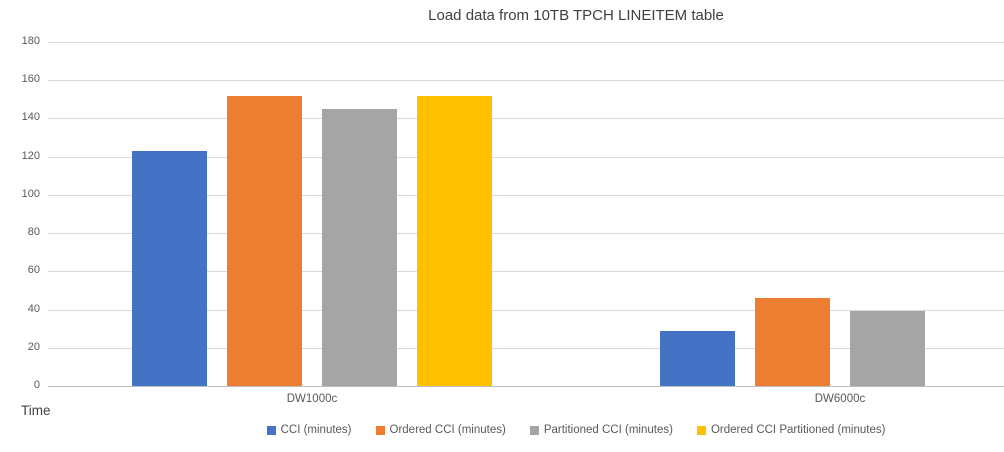 Image resolution: width=1004 pixels, height=452 pixels. I want to click on y-tick-label: 100, so click(30, 193).